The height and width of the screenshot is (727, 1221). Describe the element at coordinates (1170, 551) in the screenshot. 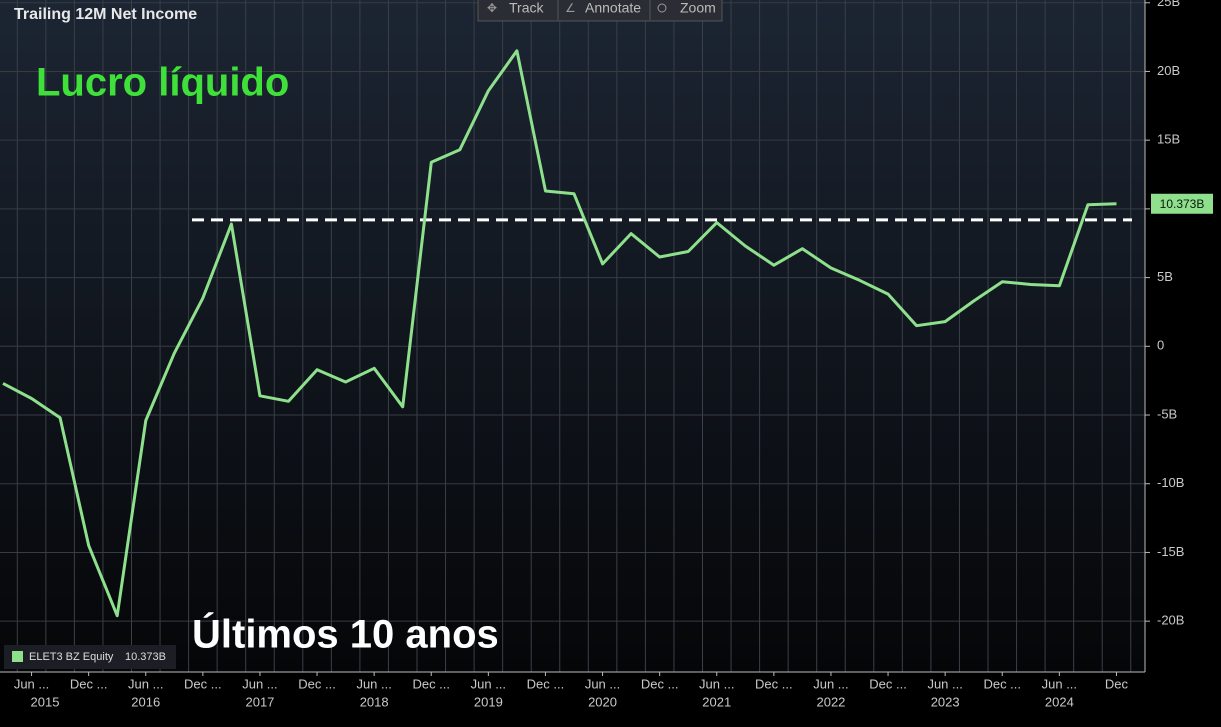

I see `y-tick-label: -15B` at that location.